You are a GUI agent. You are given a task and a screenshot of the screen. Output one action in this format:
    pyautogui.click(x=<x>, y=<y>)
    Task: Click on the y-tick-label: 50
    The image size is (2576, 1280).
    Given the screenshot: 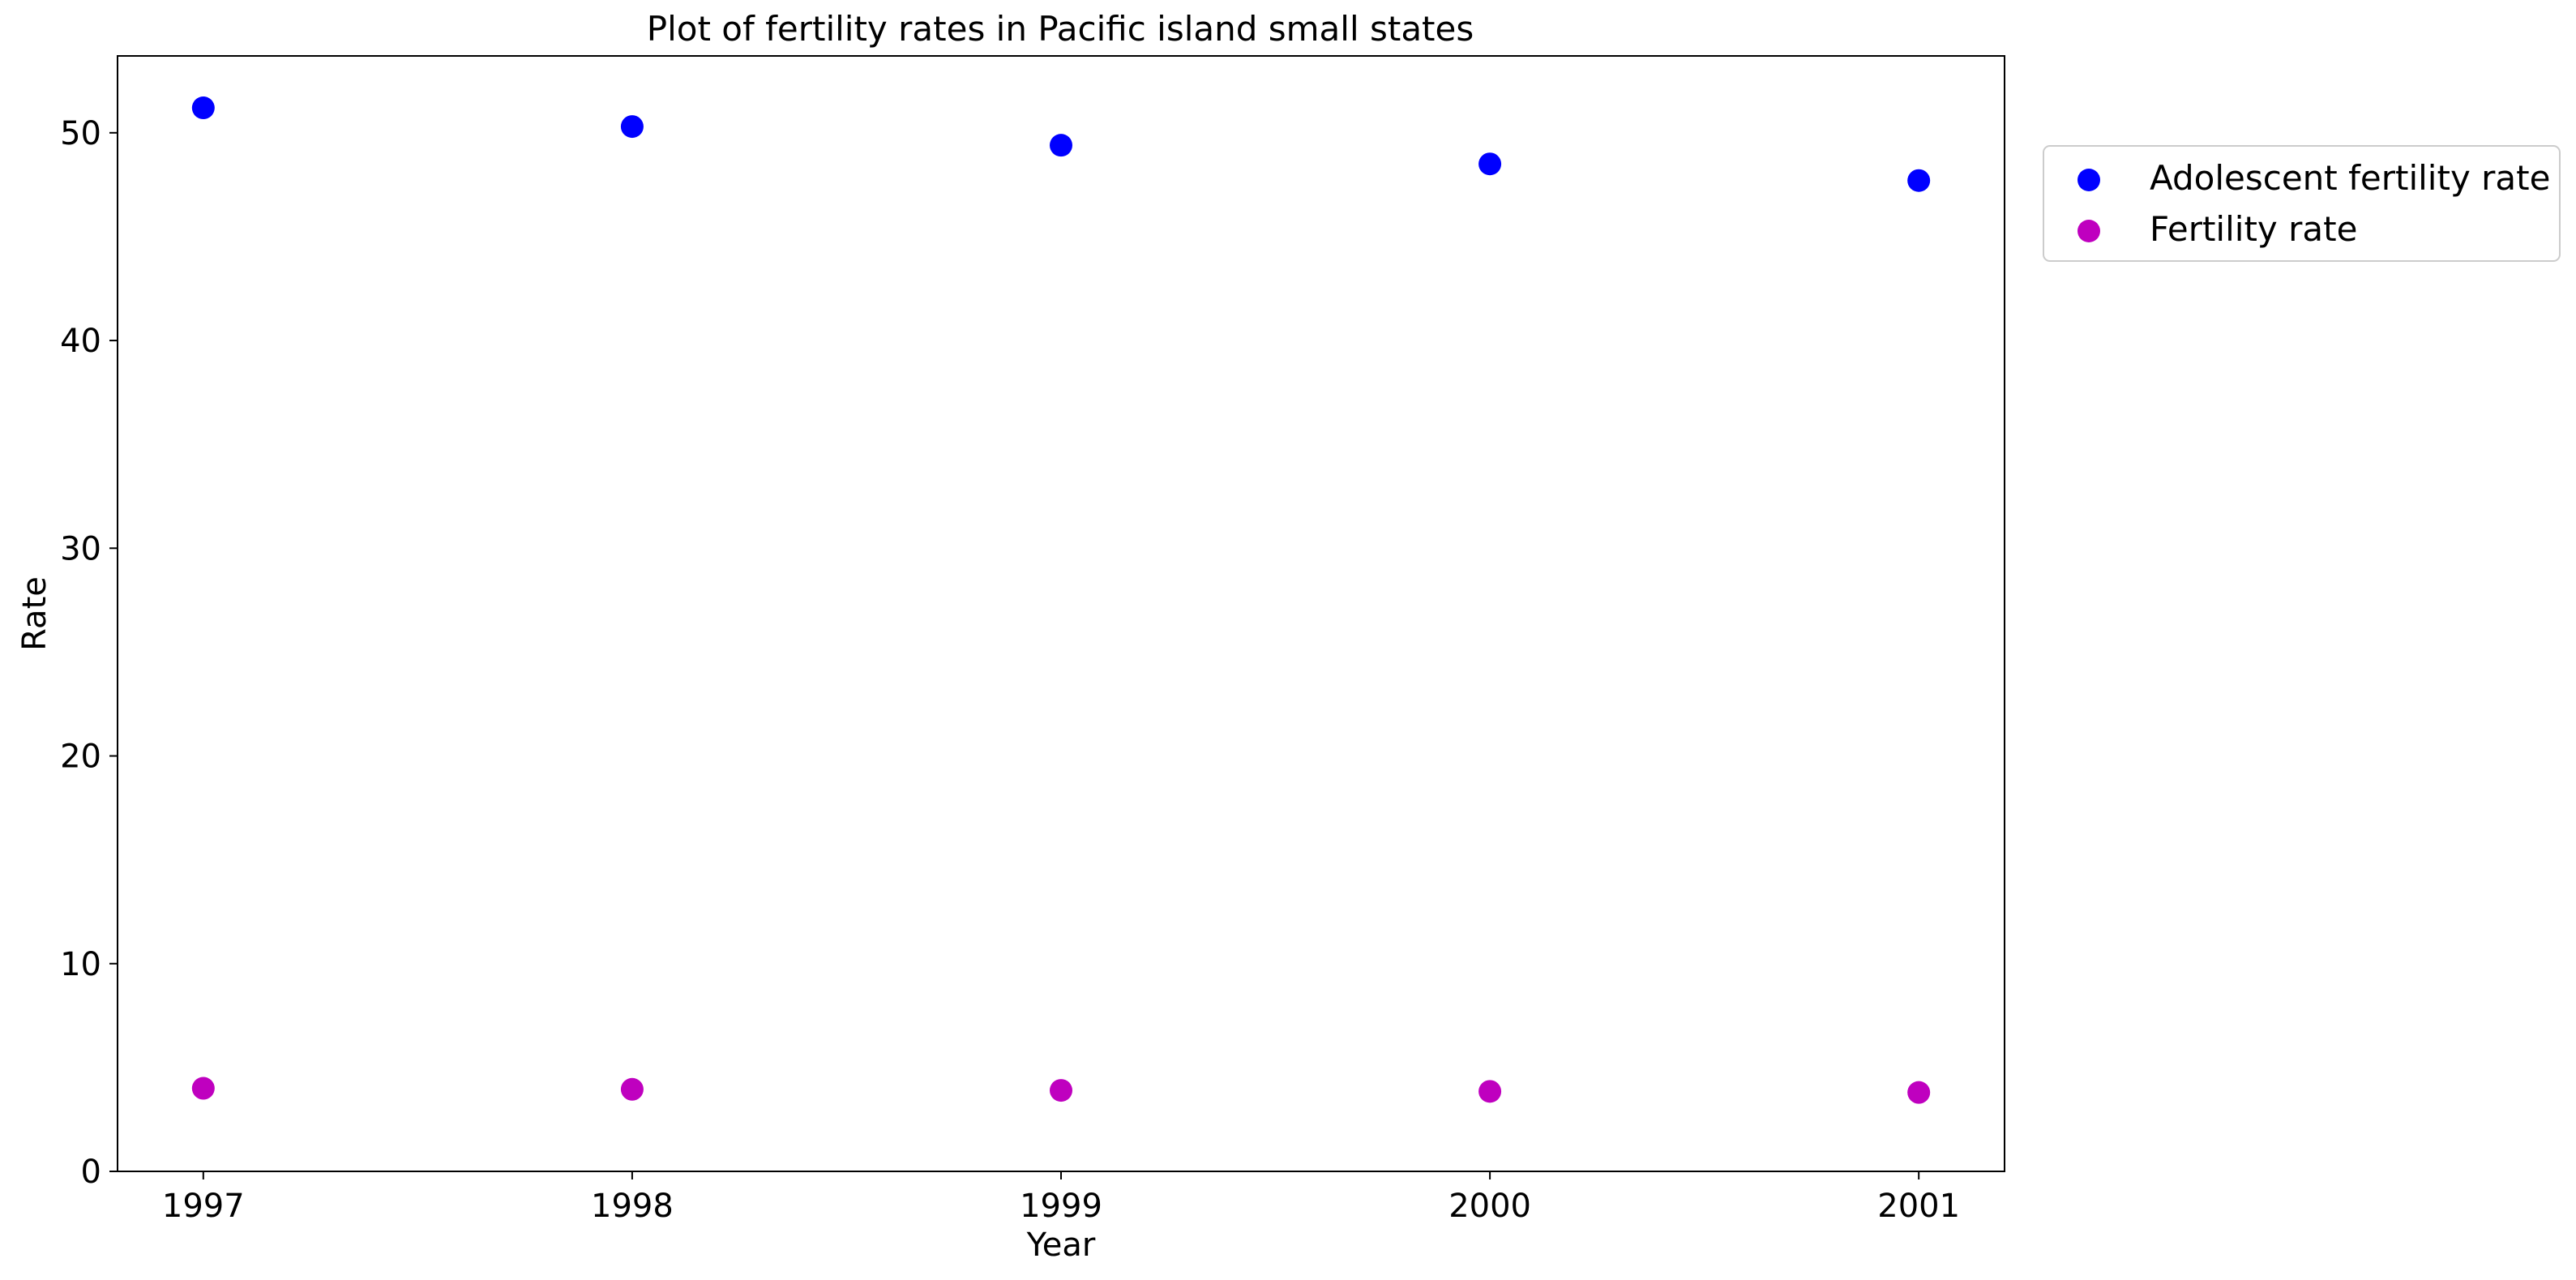 What is the action you would take?
    pyautogui.click(x=80, y=134)
    